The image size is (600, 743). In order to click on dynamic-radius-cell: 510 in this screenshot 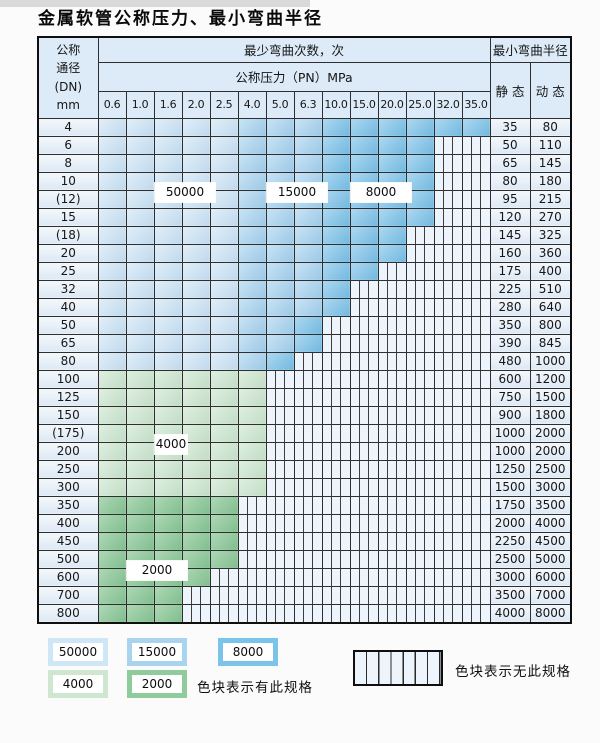, I will do `click(550, 289)`.